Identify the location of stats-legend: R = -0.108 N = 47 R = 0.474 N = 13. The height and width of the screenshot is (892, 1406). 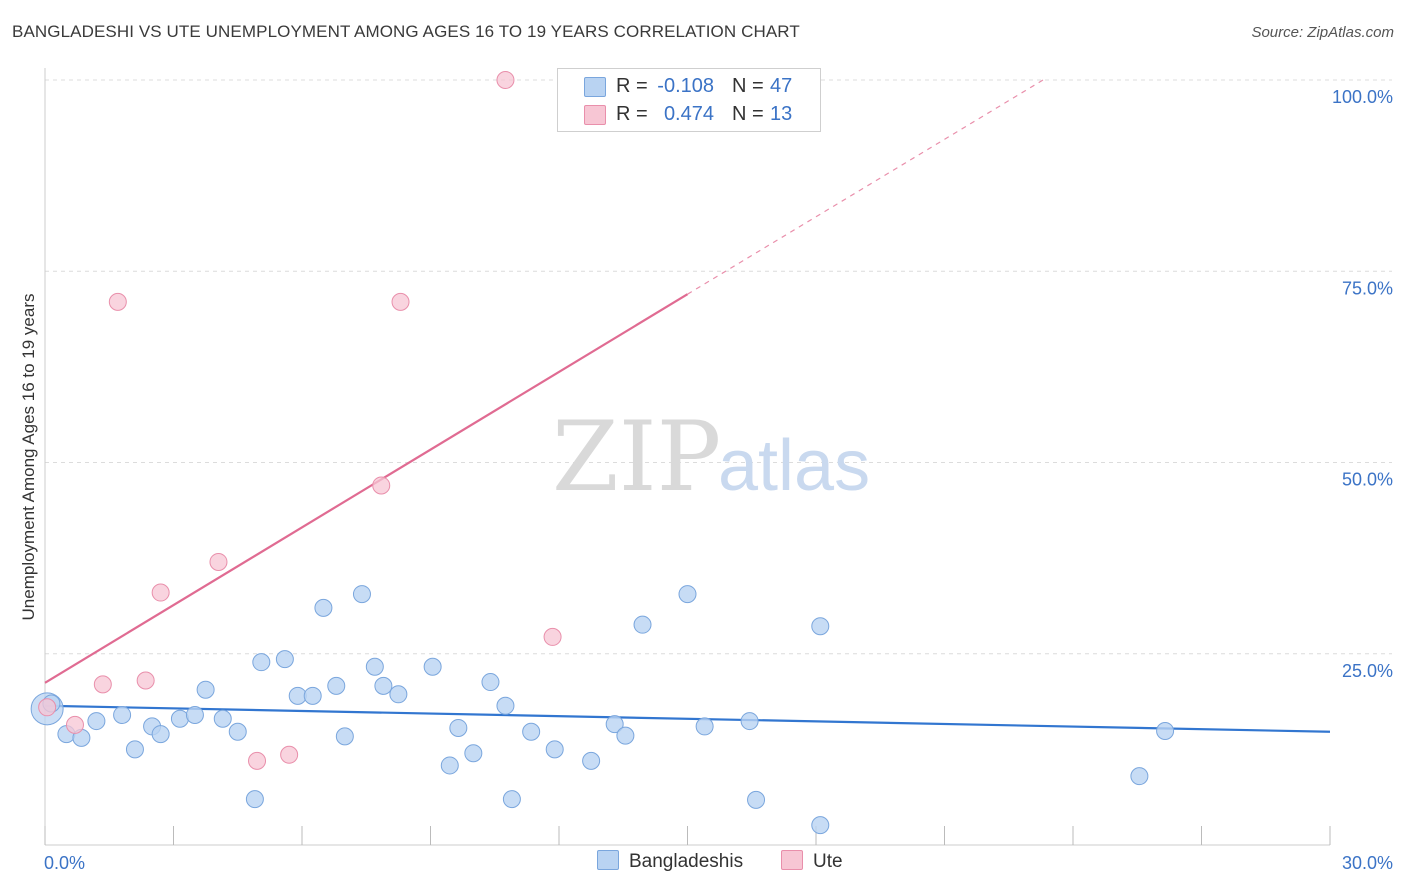
(689, 100).